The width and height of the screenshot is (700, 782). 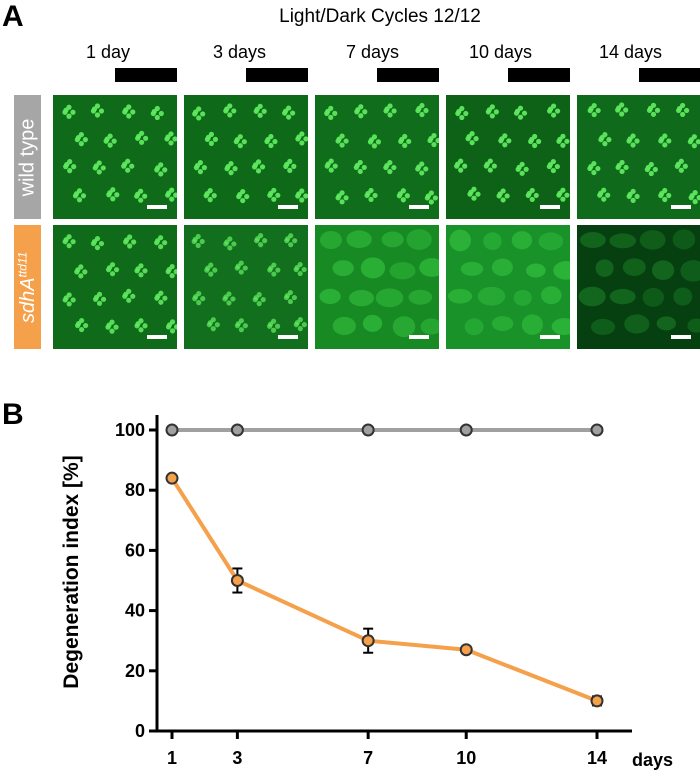 I want to click on panel-letter-b: B, so click(x=13, y=414).